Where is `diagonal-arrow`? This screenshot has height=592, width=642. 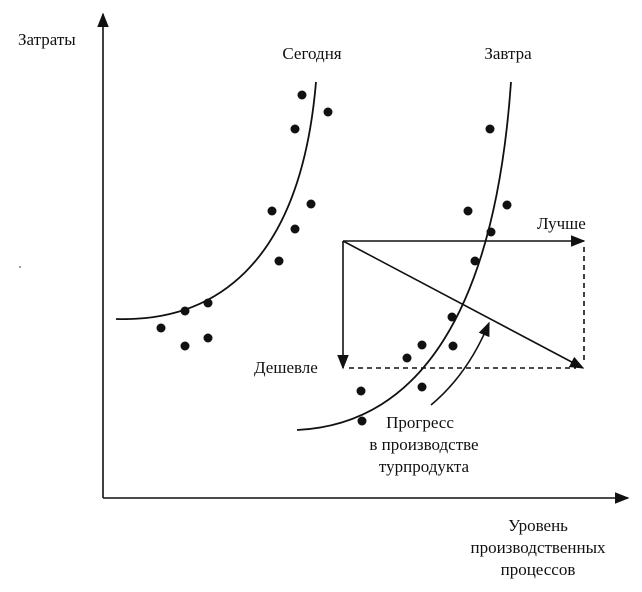
diagonal-arrow is located at coordinates (463, 304).